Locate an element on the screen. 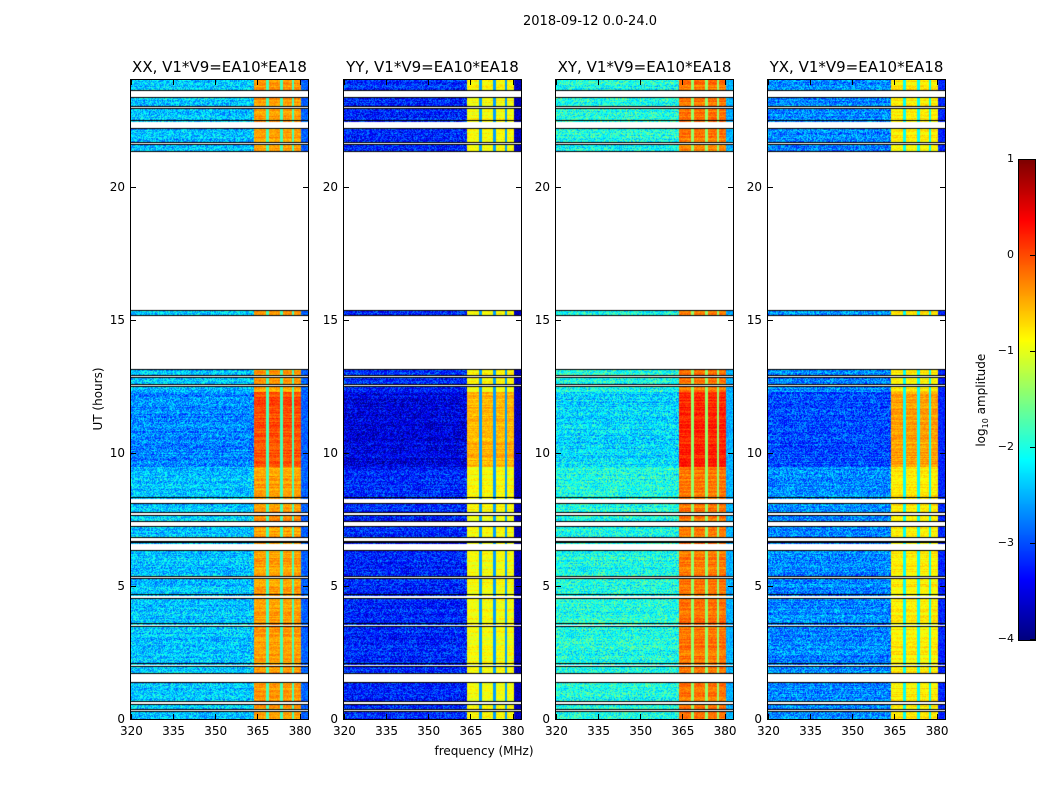 The width and height of the screenshot is (1050, 800). x-axis-label: frequency (MHz) is located at coordinates (484, 751).